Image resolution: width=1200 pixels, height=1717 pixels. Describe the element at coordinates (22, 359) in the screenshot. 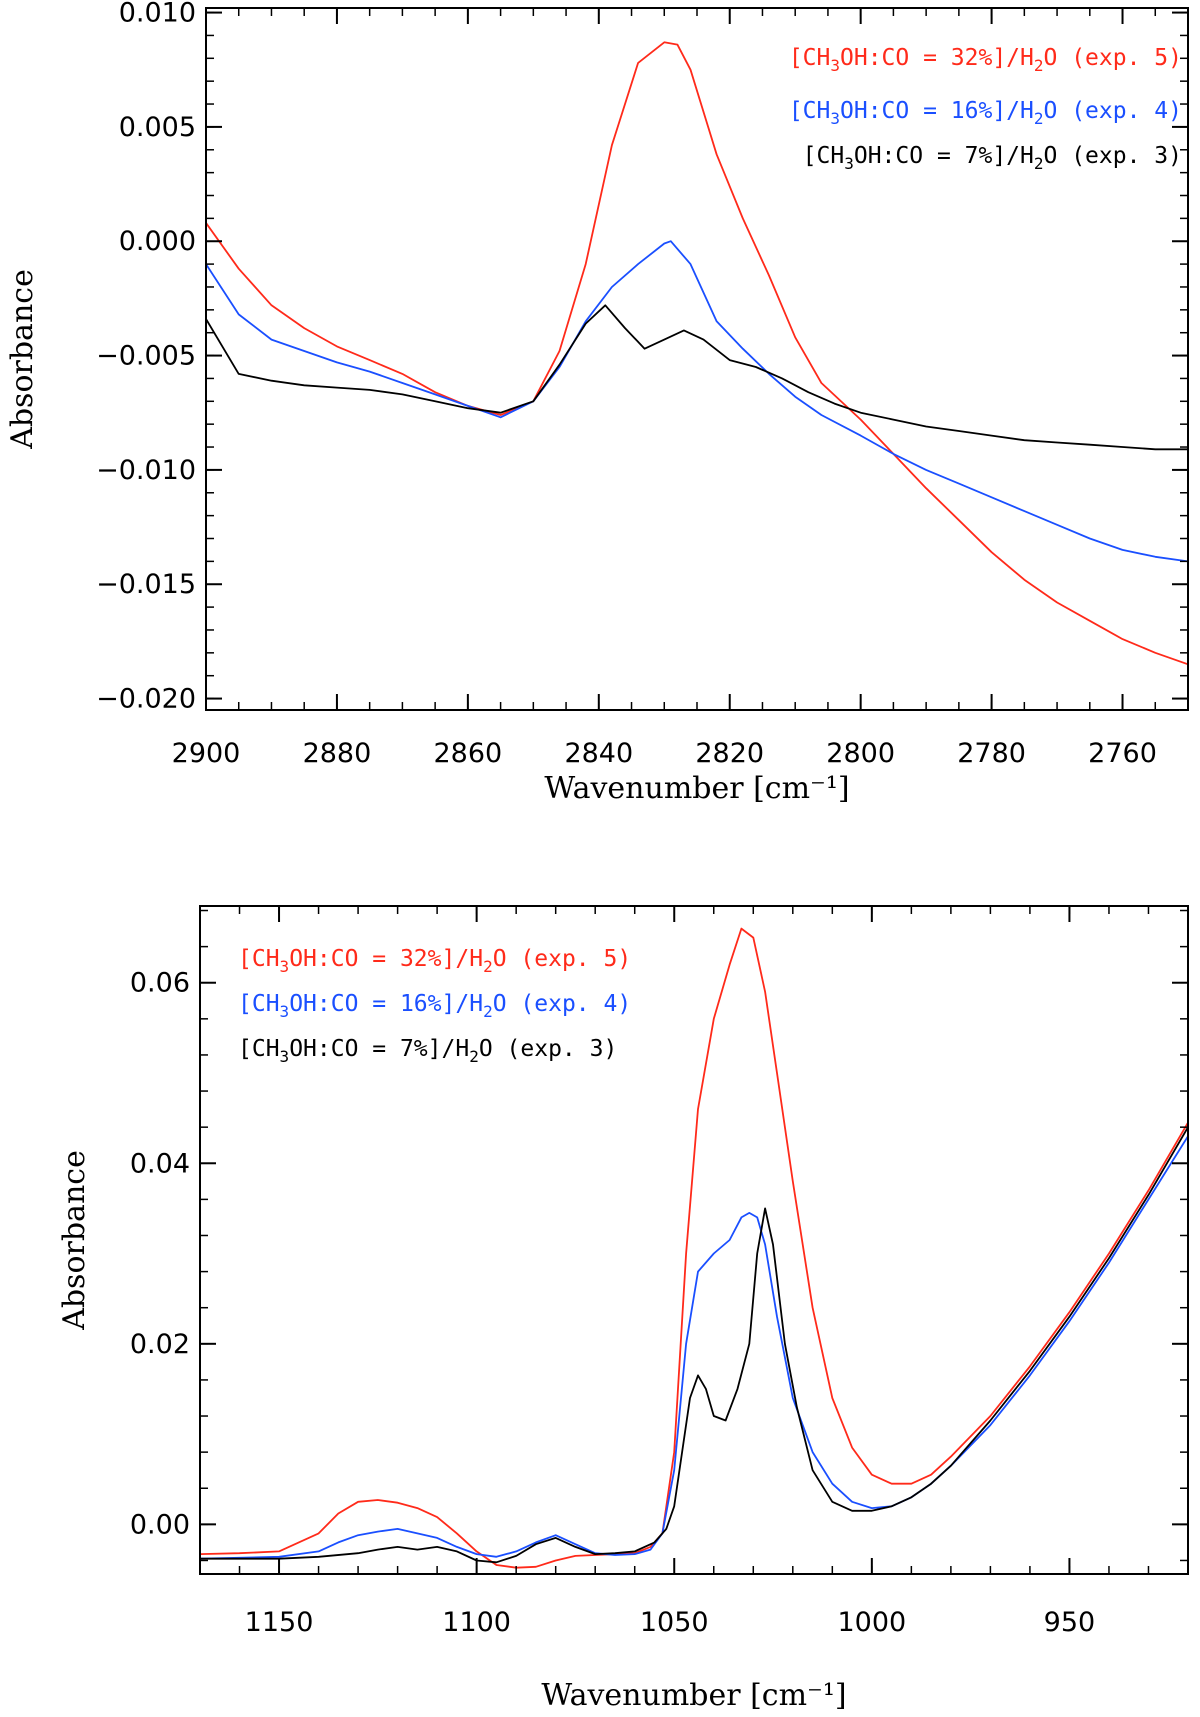

I see `top-y-axis-label: Absorbance` at that location.